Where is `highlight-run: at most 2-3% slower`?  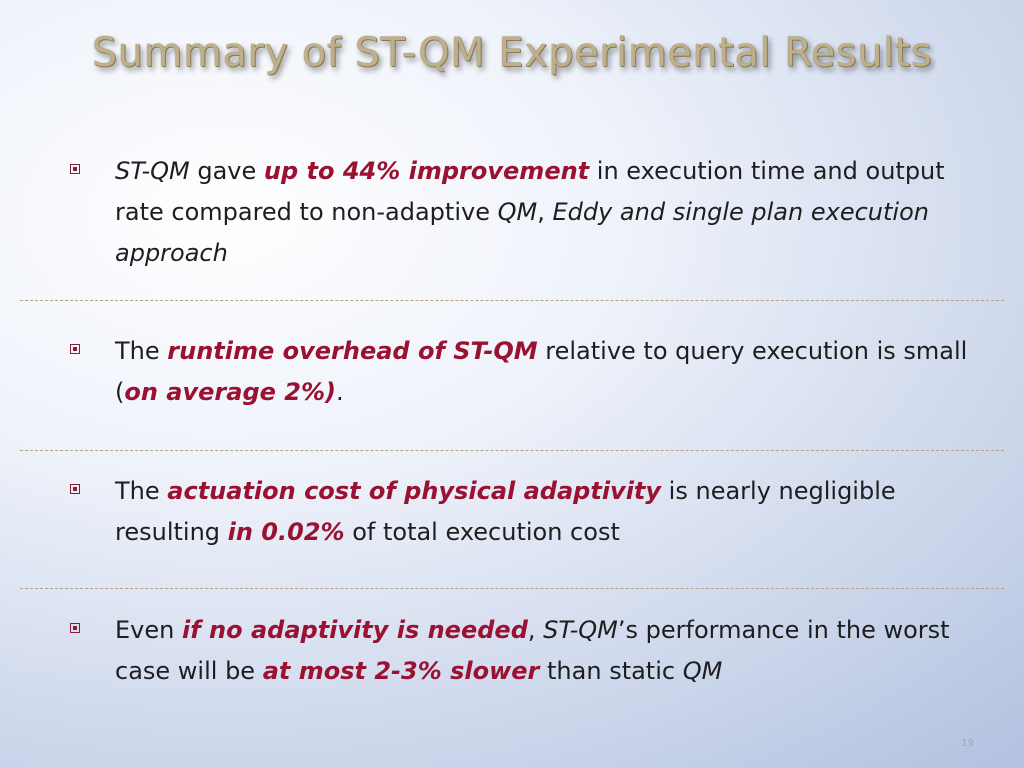 highlight-run: at most 2-3% slower is located at coordinates (401, 671).